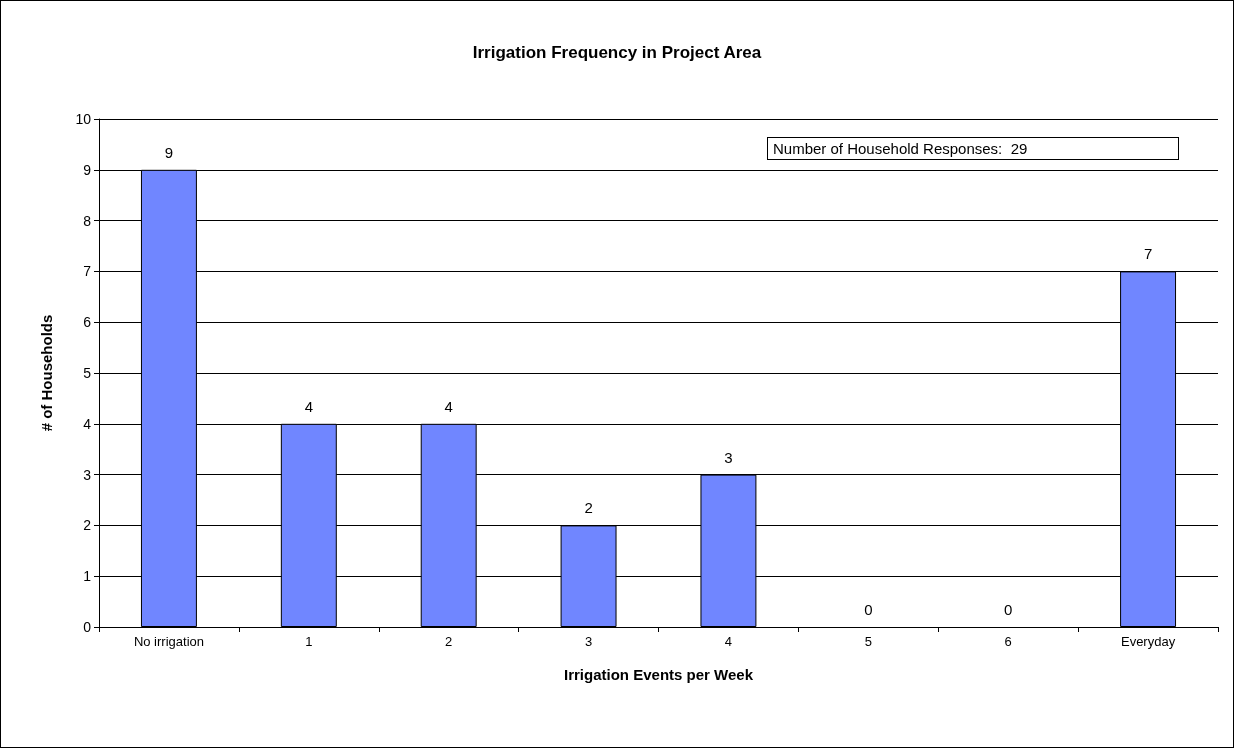  What do you see at coordinates (868, 641) in the screenshot?
I see `x-tick-label: 5` at bounding box center [868, 641].